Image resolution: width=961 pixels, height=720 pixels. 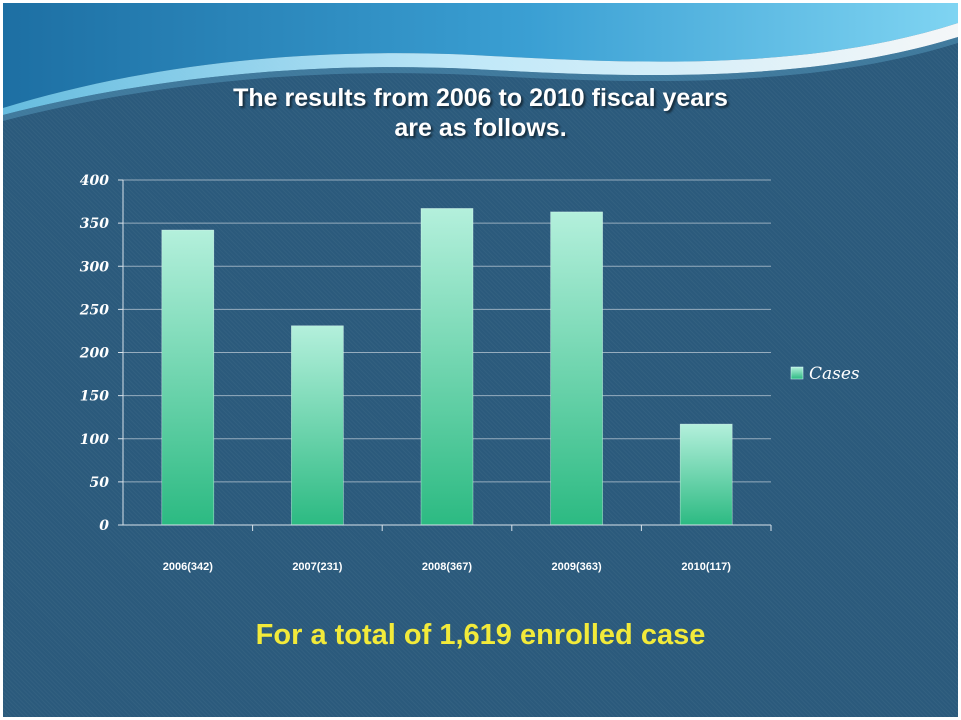 I want to click on bar-2007(231), so click(x=317, y=425).